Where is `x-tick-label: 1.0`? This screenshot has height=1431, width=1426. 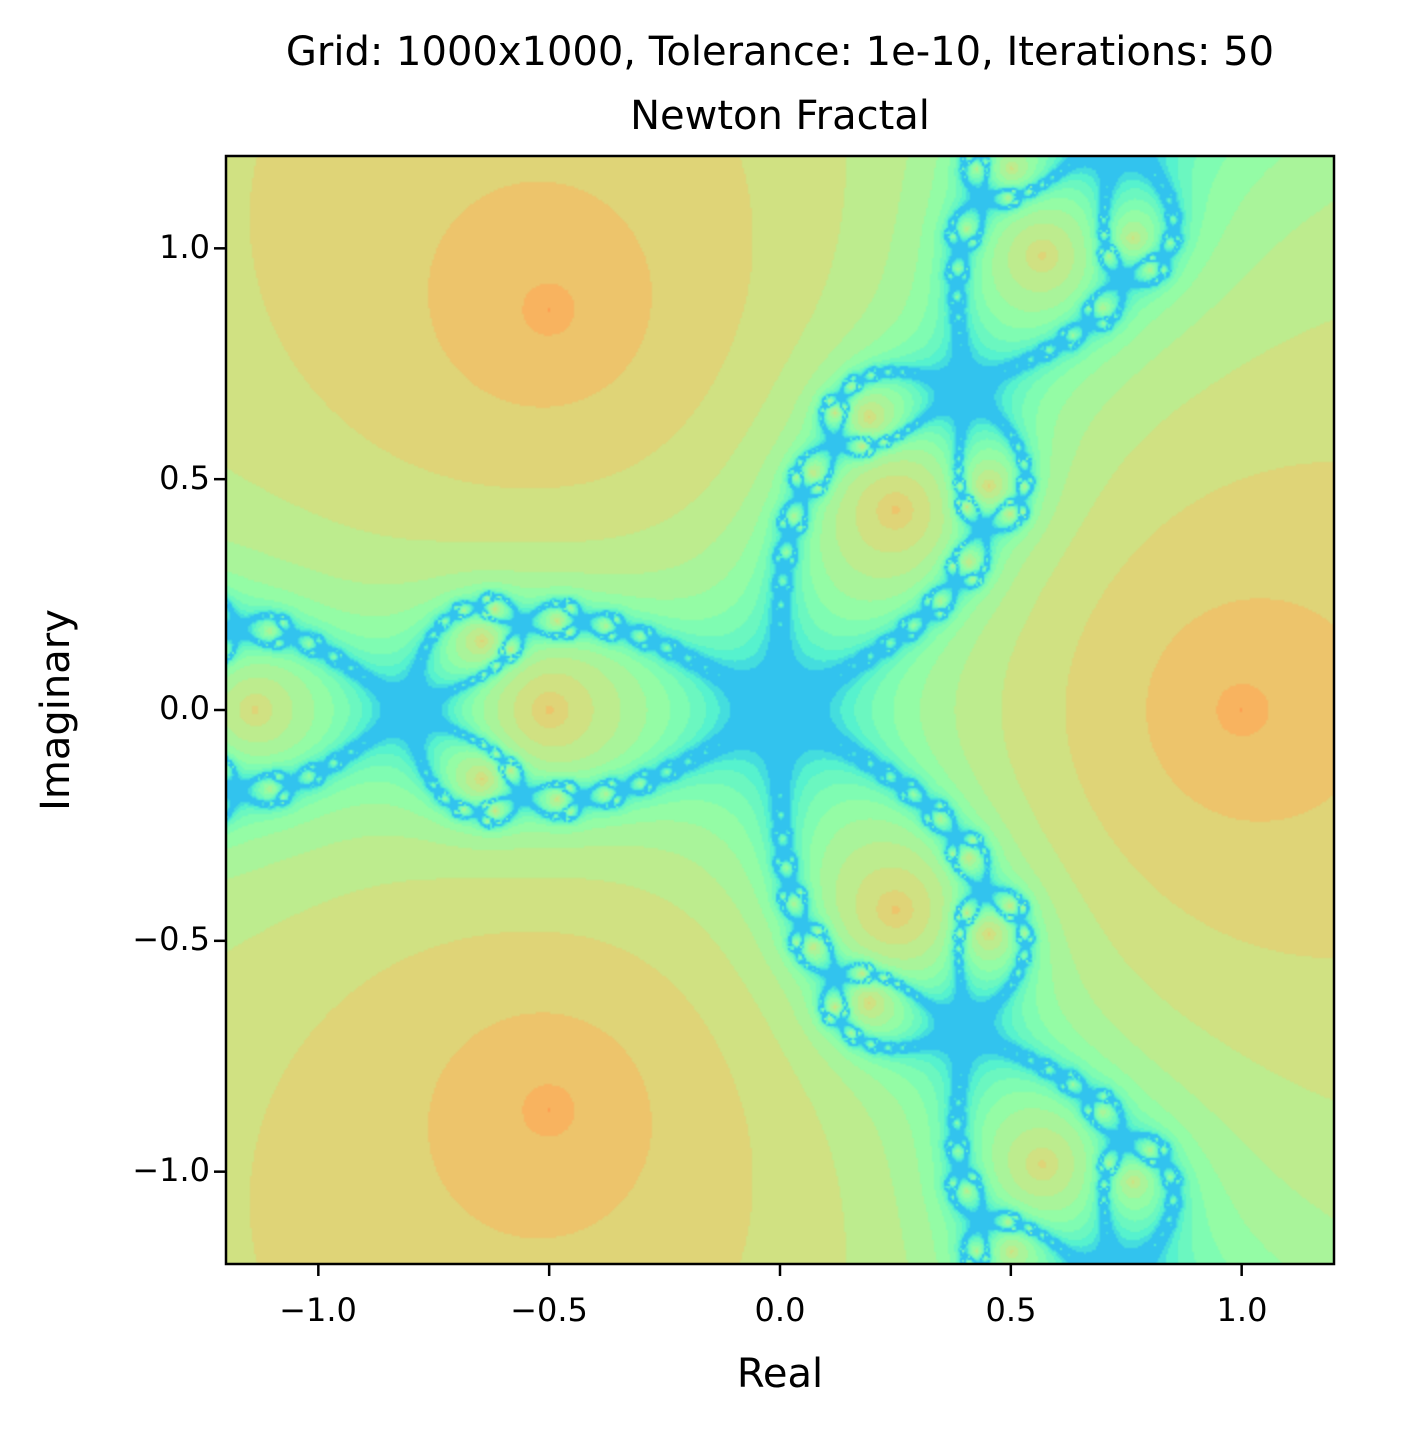
x-tick-label: 1.0 is located at coordinates (1242, 1310).